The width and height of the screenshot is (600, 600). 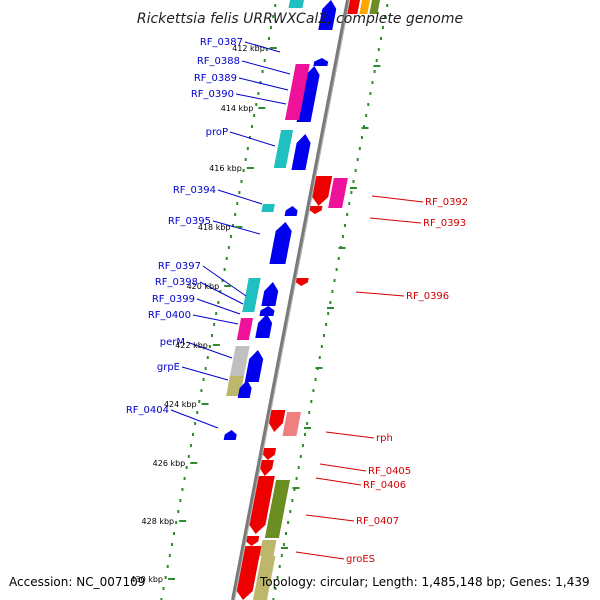 I want to click on gene-top-green, so click(x=374, y=7).